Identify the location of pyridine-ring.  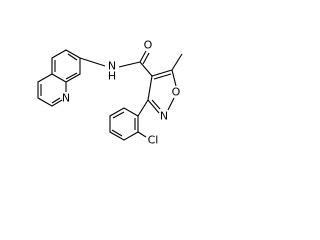
(50, 90).